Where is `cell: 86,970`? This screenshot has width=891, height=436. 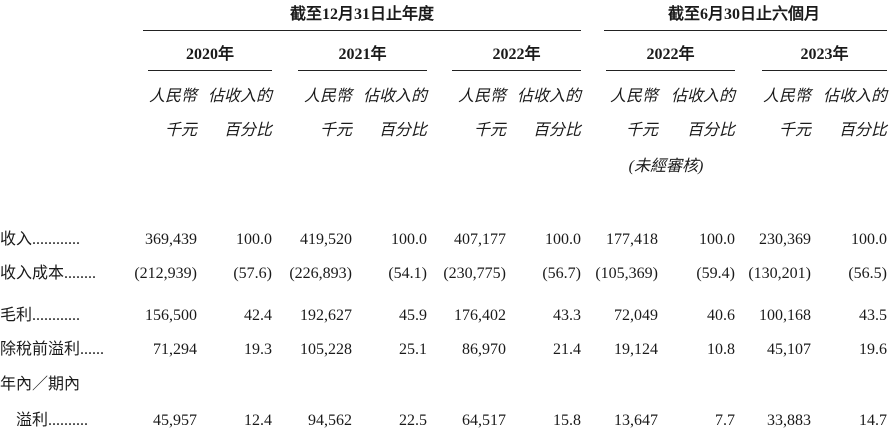 cell: 86,970 is located at coordinates (484, 349).